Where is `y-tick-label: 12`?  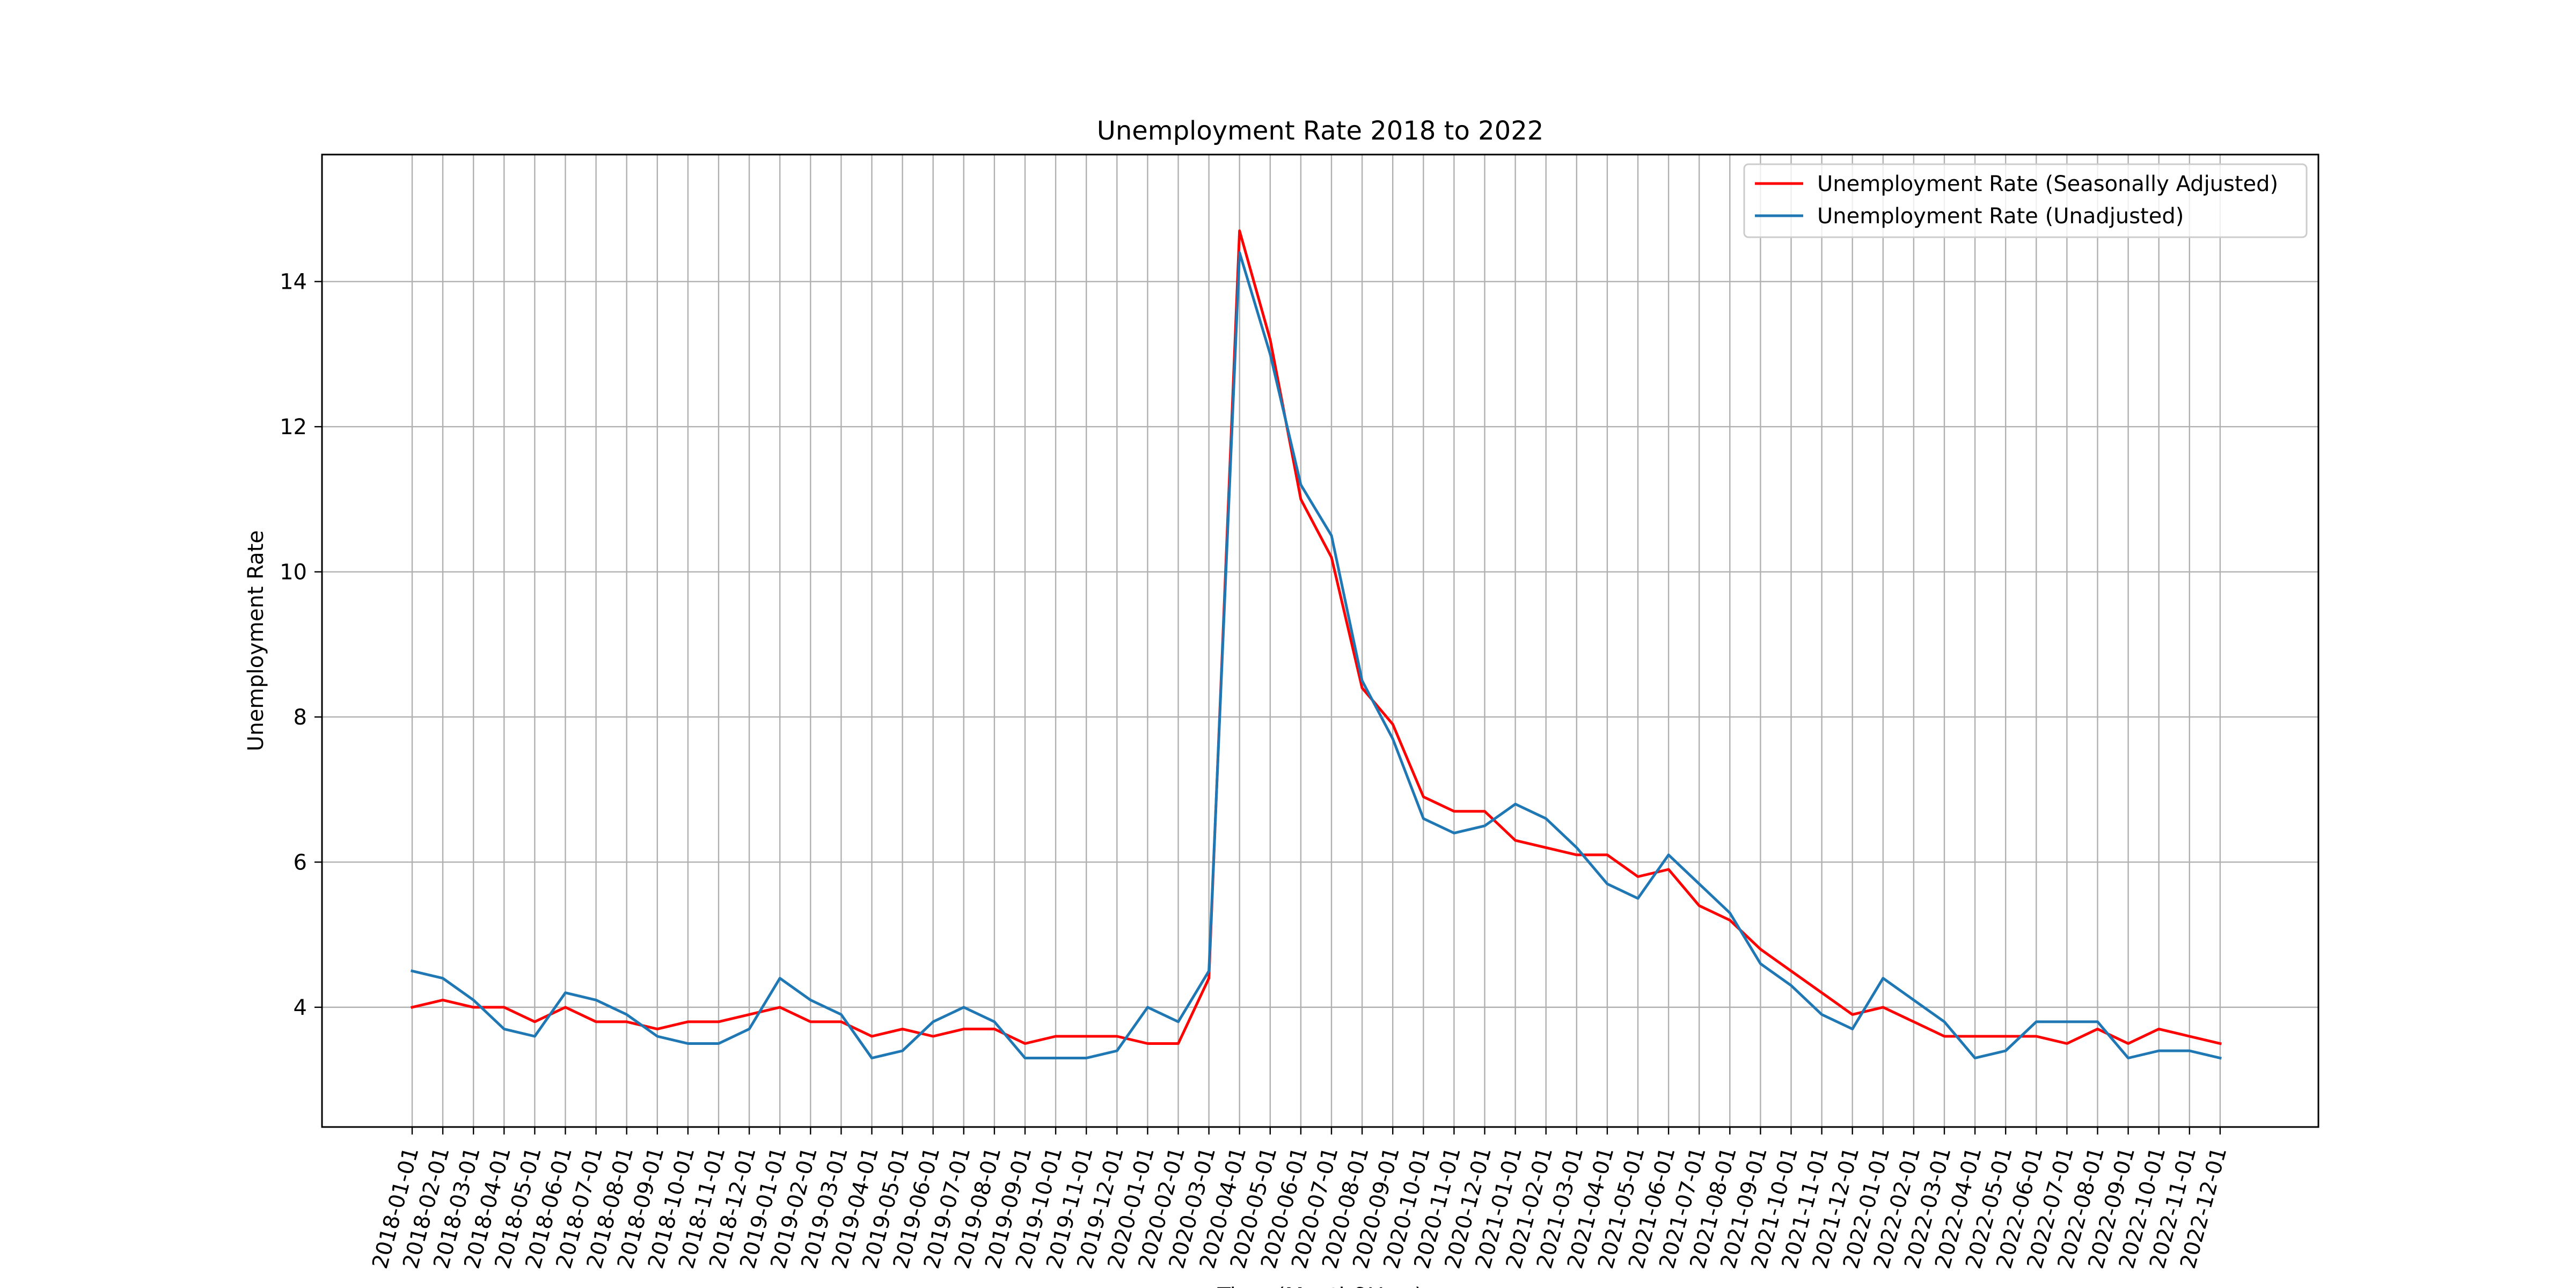
y-tick-label: 12 is located at coordinates (293, 427).